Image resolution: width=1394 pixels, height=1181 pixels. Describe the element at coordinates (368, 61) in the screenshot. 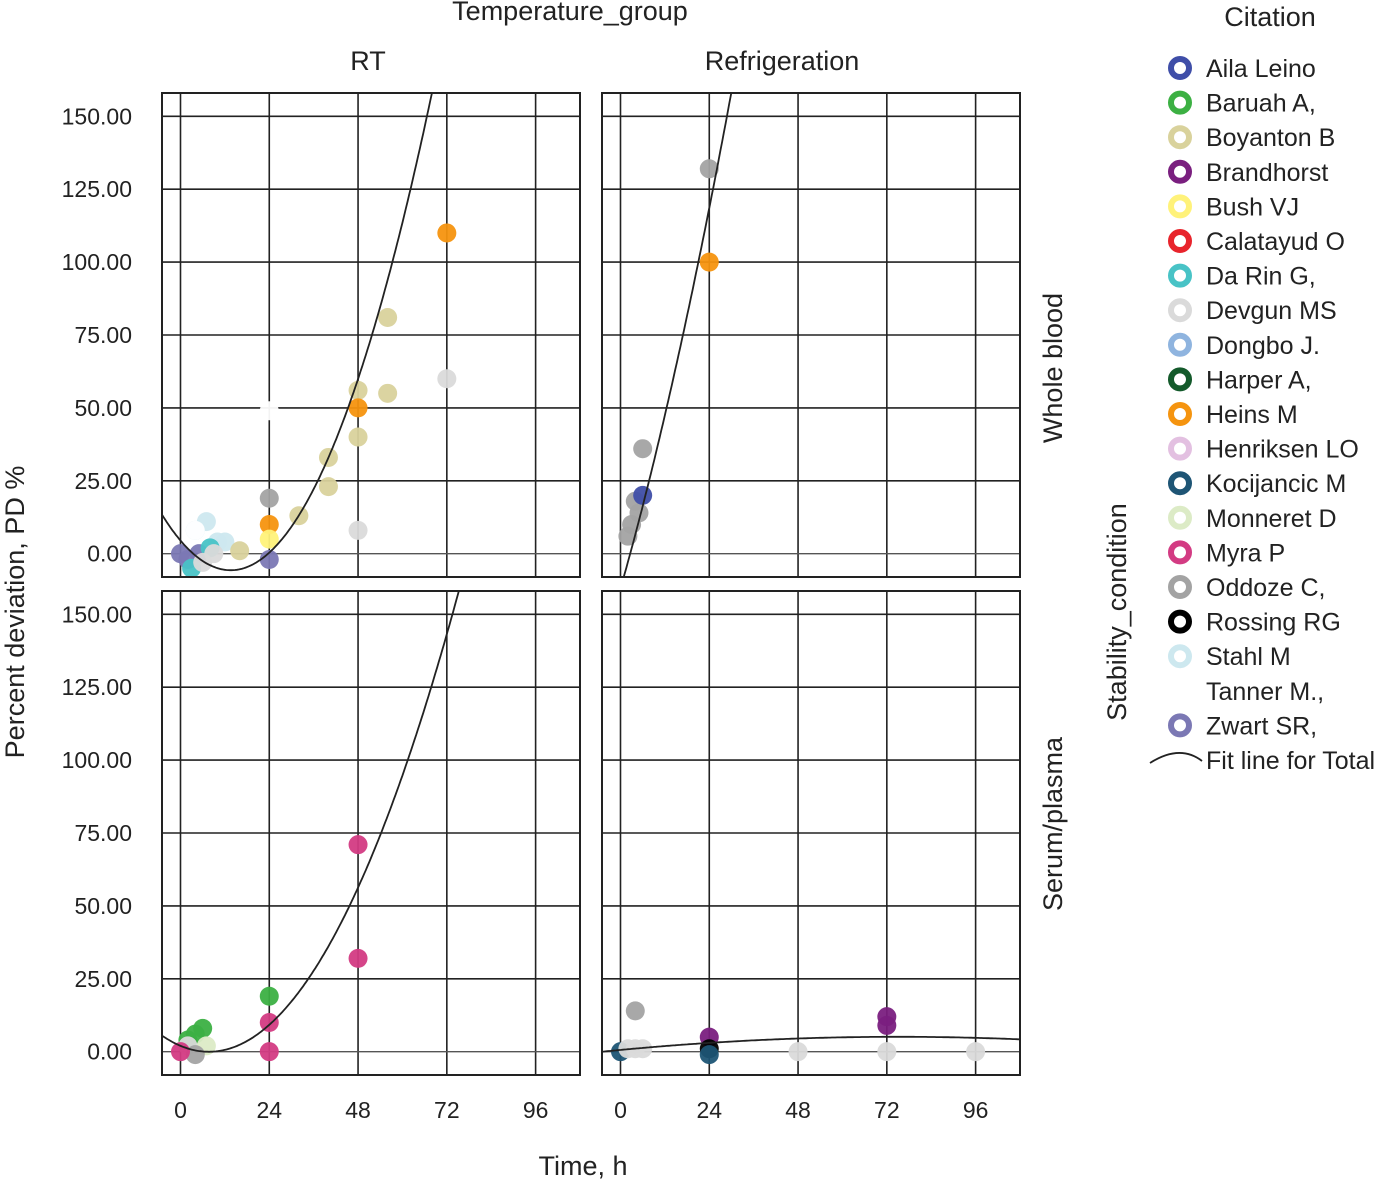

I see `col-facet-label-rt: RT` at that location.